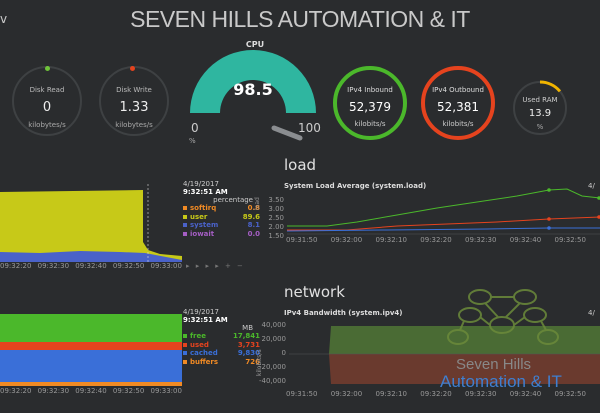 This screenshot has width=600, height=413. What do you see at coordinates (443, 229) in the screenshot?
I see `load-series-15min` at bounding box center [443, 229].